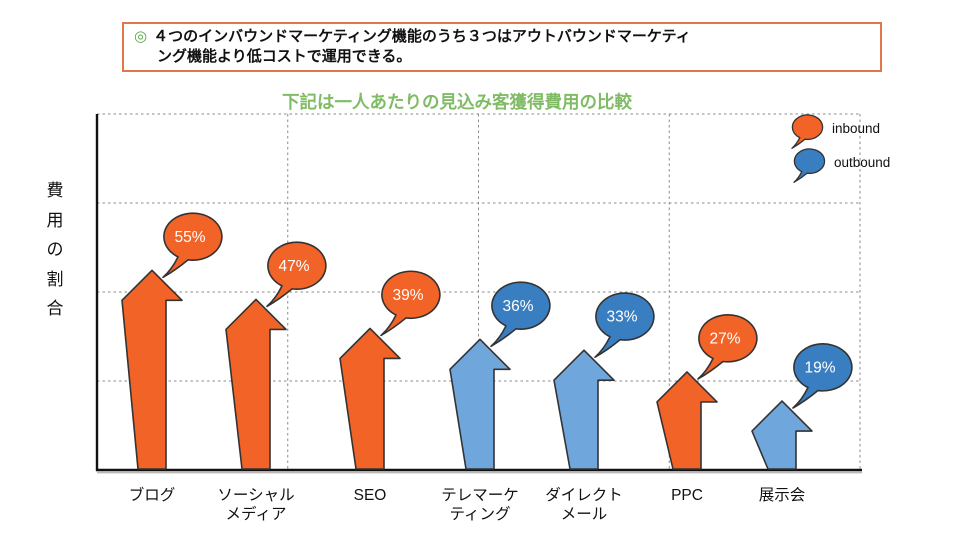  I want to click on category-label: SEO, so click(370, 495).